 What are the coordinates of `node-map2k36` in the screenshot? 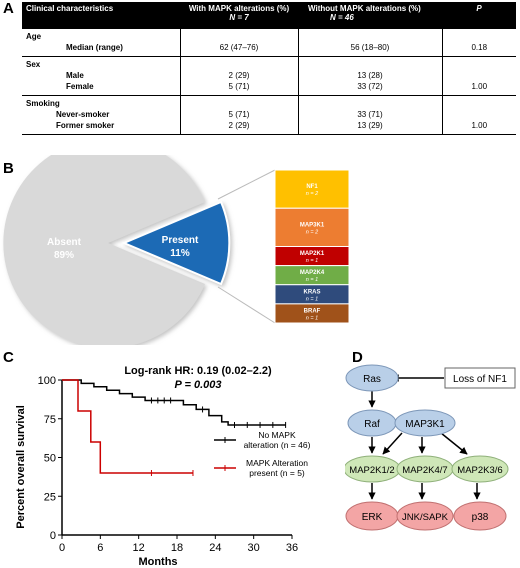 It's located at (480, 469).